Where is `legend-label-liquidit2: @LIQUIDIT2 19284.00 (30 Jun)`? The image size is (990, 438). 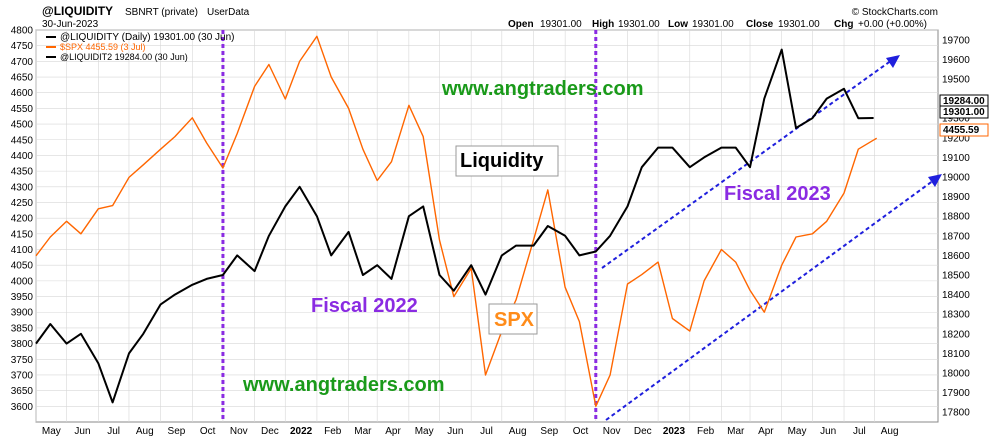 legend-label-liquidit2: @LIQUIDIT2 19284.00 (30 Jun) is located at coordinates (124, 57).